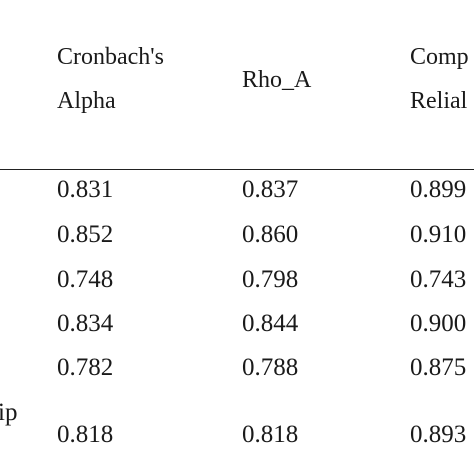 This screenshot has height=474, width=474. Describe the element at coordinates (439, 57) in the screenshot. I see `column-header: Comp` at that location.